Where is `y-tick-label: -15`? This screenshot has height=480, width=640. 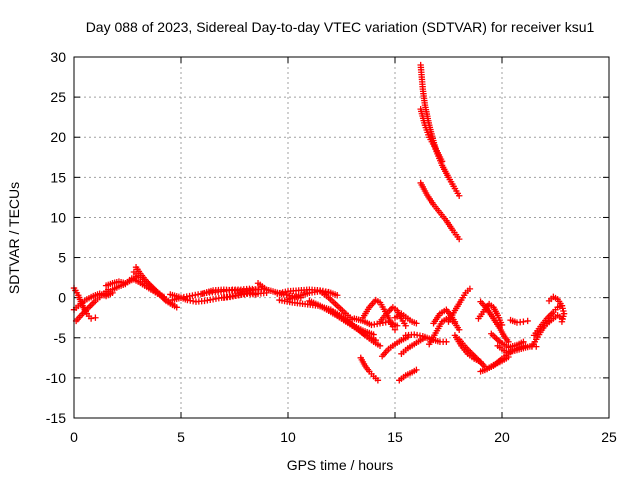 y-tick-label: -15 is located at coordinates (56, 418).